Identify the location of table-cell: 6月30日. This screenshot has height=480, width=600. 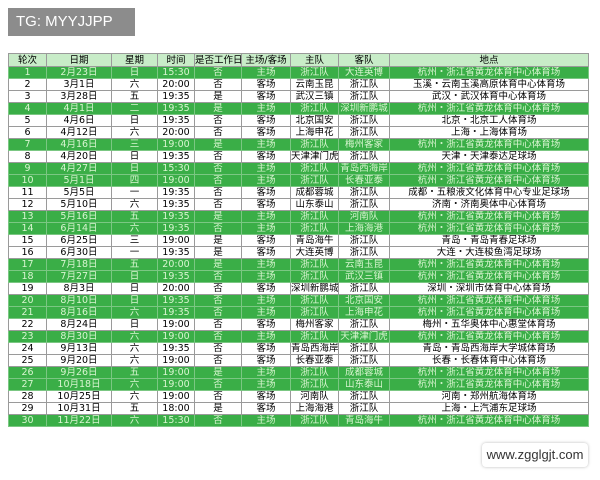
(79, 252).